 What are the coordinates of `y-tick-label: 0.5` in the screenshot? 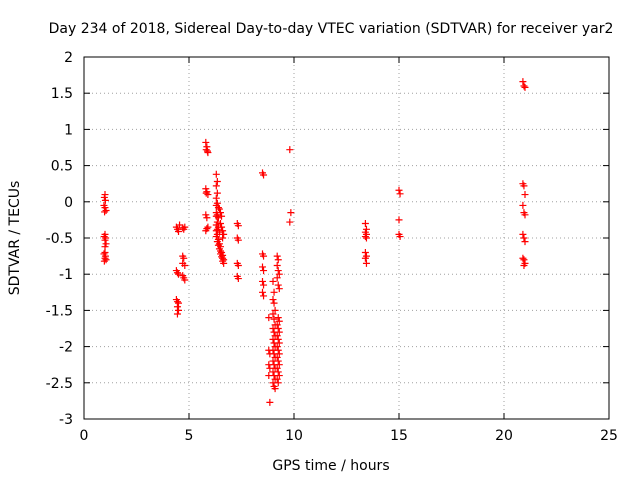 It's located at (62, 167).